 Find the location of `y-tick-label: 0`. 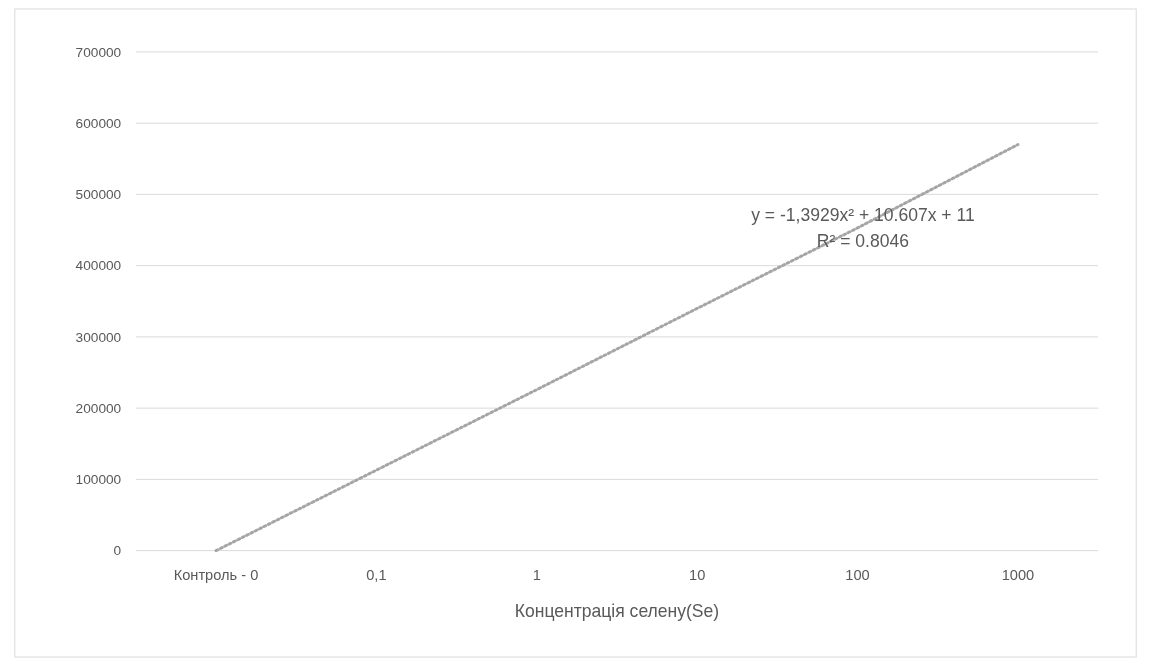

y-tick-label: 0 is located at coordinates (117, 551).